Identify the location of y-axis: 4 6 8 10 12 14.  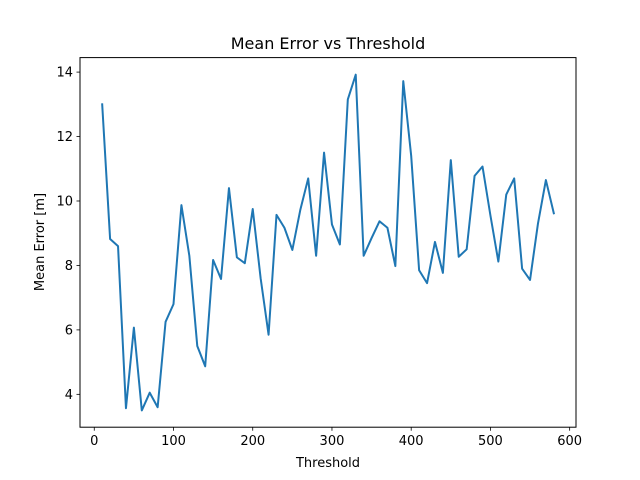
(68, 234).